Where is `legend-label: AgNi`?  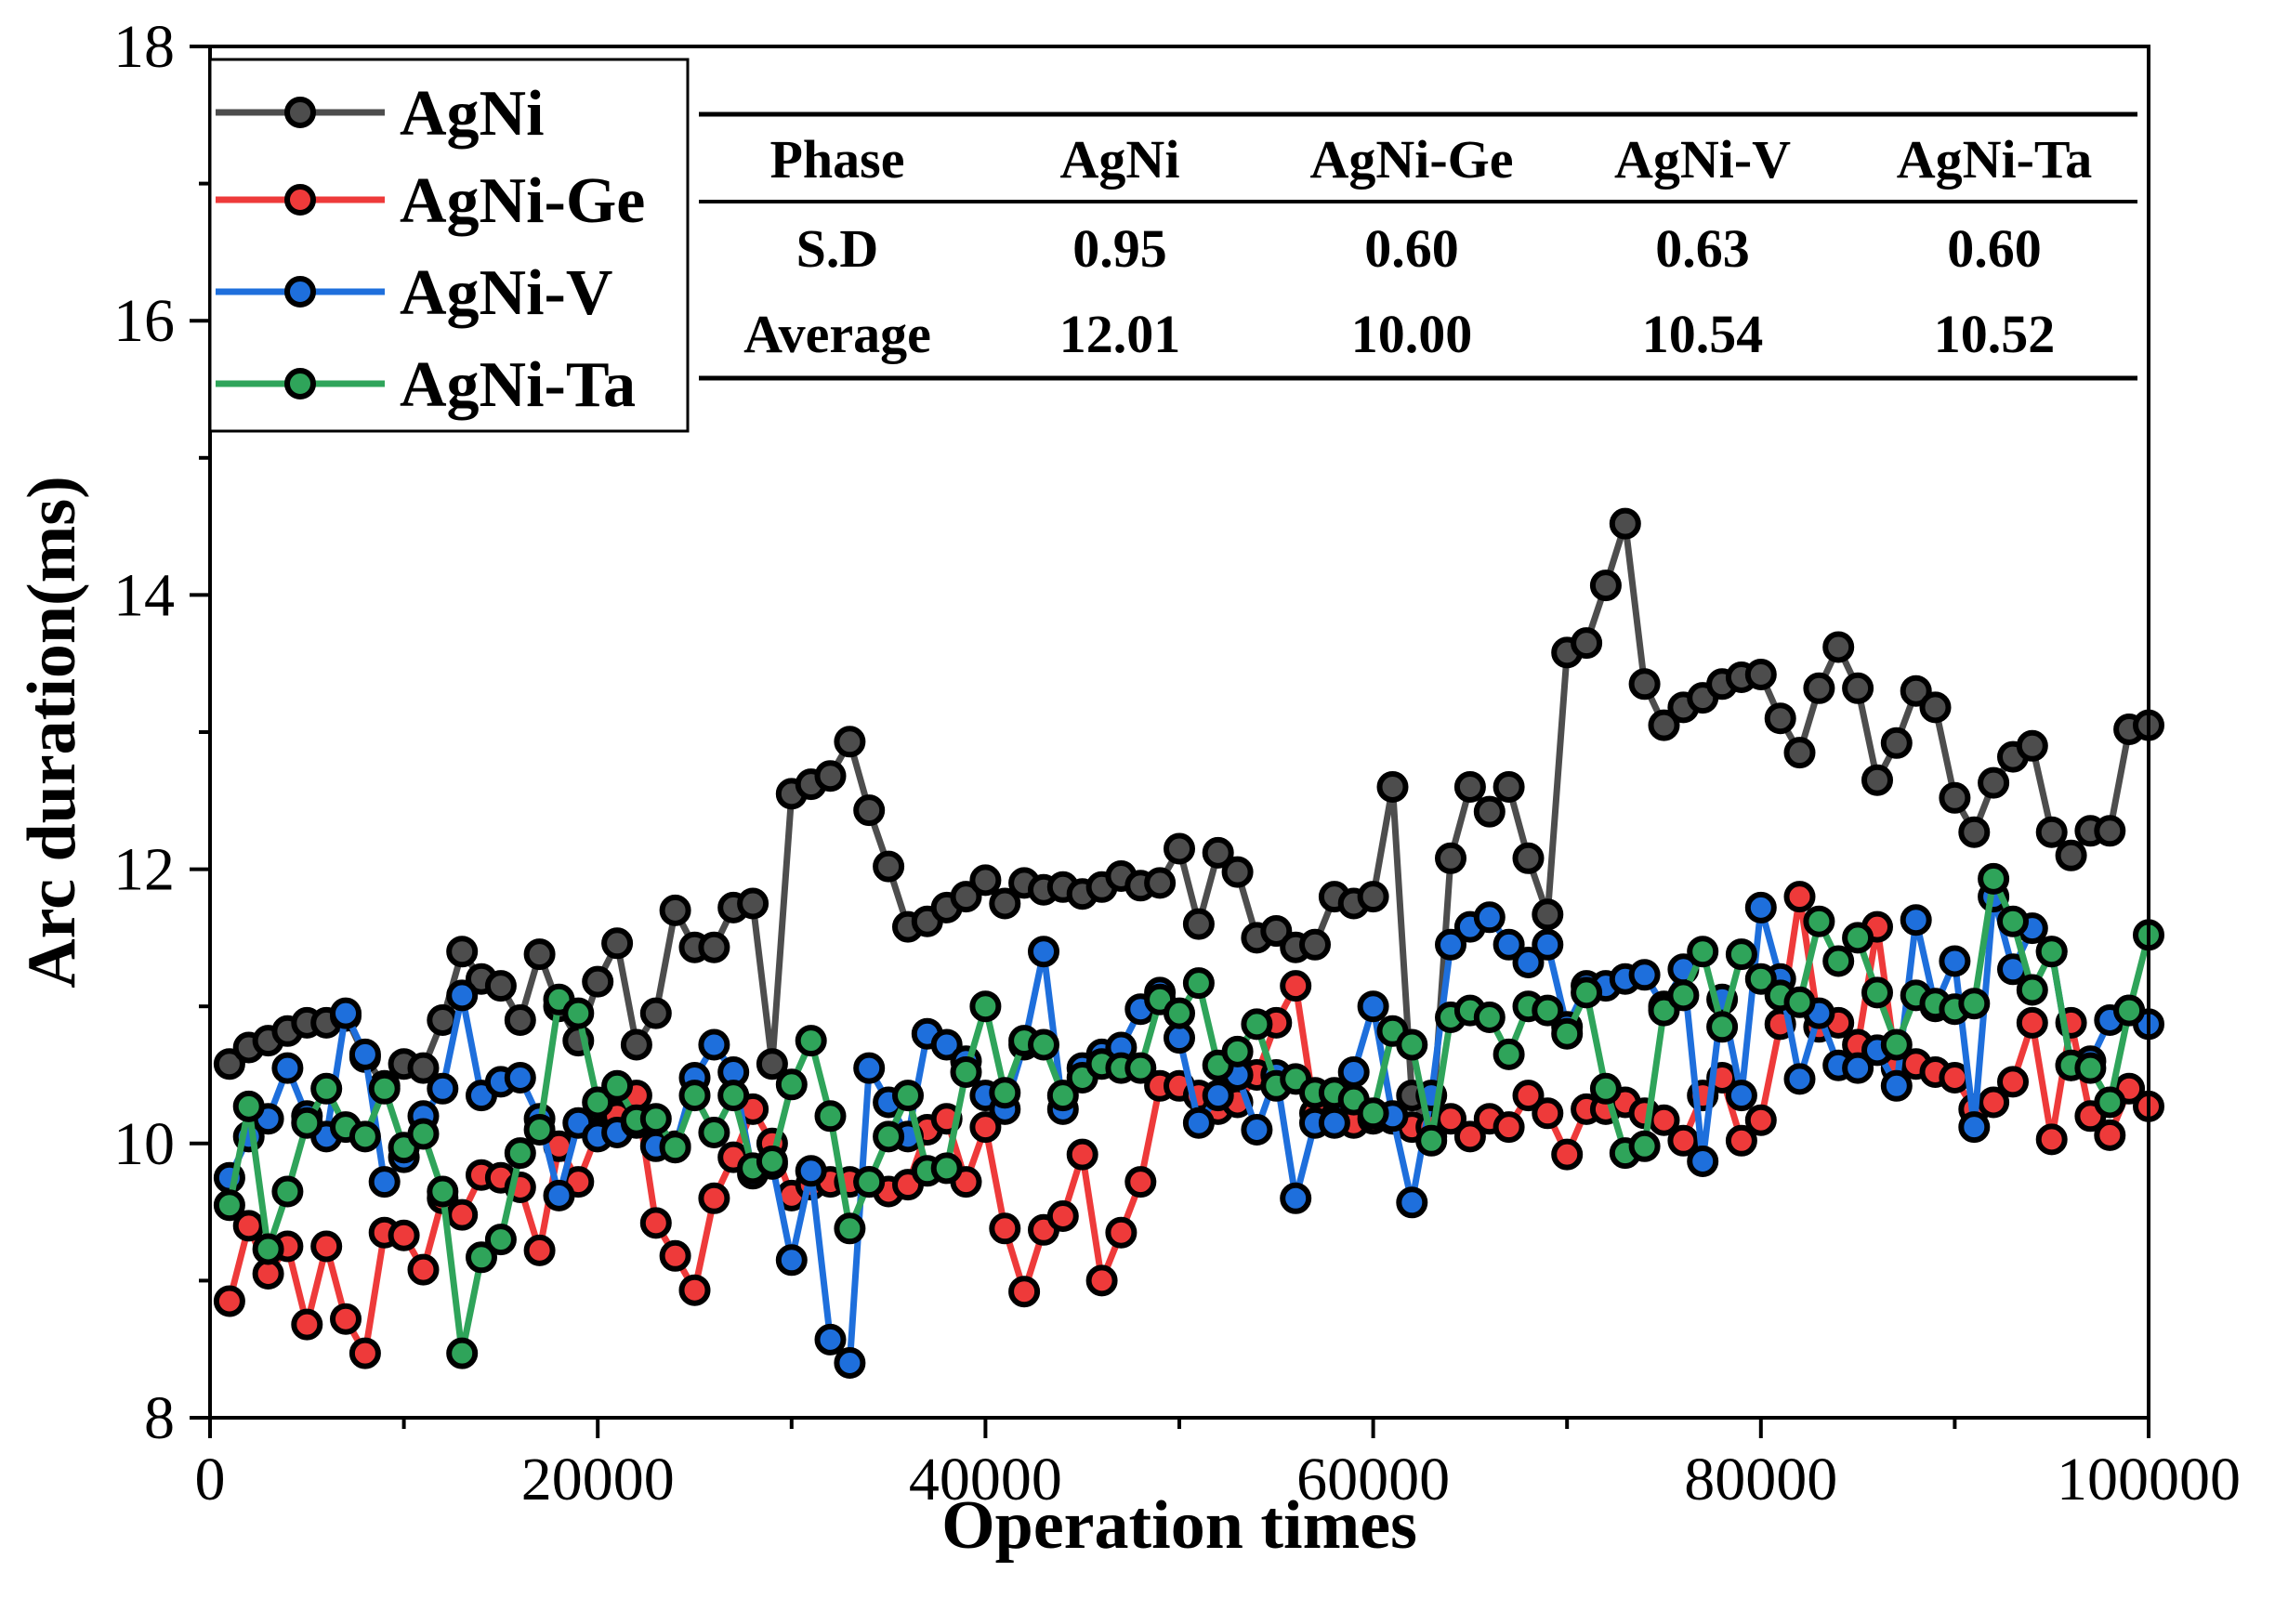 legend-label: AgNi is located at coordinates (473, 114).